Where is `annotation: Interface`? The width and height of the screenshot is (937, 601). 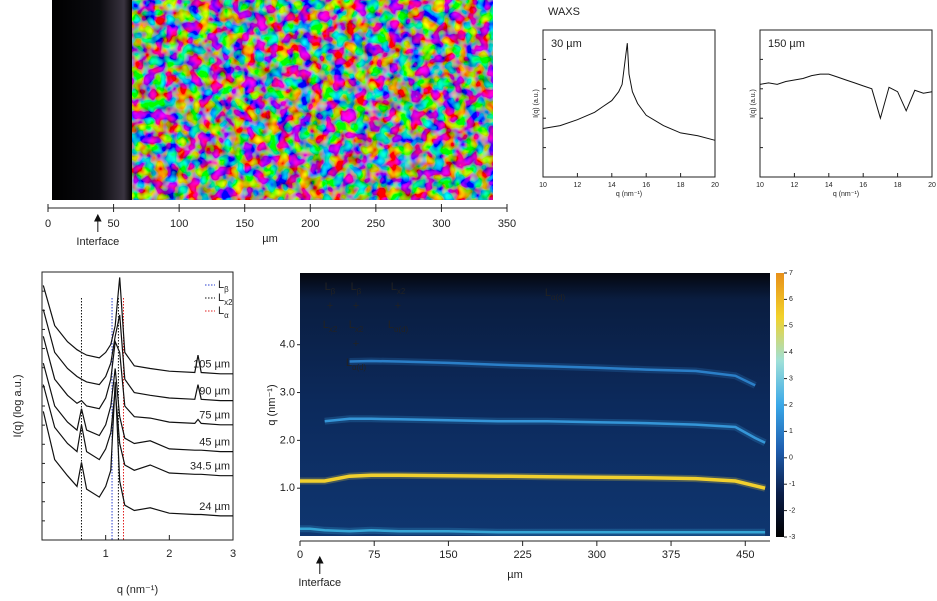
annotation: Interface is located at coordinates (97, 242).